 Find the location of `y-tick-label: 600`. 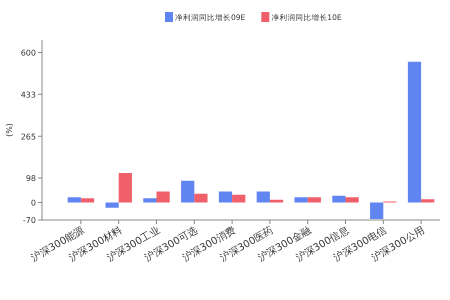

y-tick-label: 600 is located at coordinates (28, 53).